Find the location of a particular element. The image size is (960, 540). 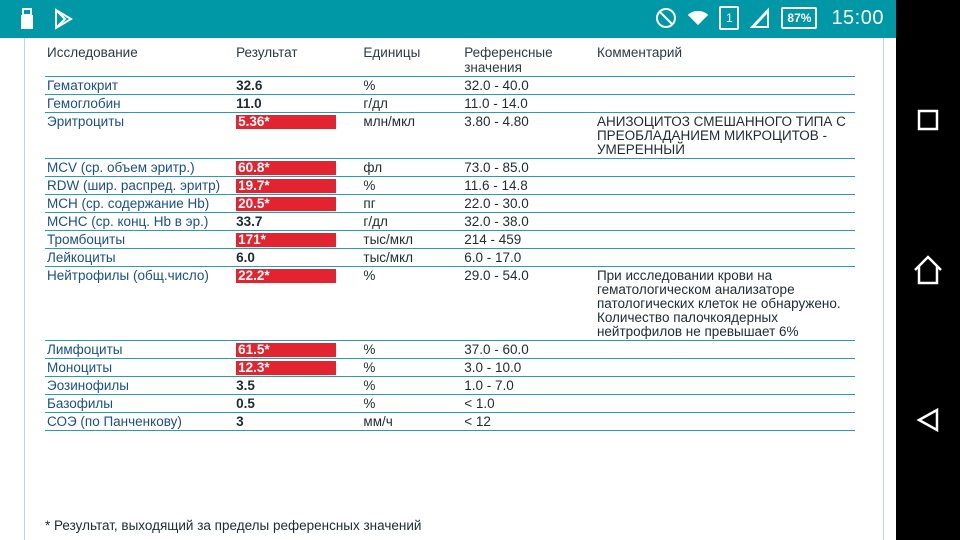

result-value: 3 is located at coordinates (240, 421).